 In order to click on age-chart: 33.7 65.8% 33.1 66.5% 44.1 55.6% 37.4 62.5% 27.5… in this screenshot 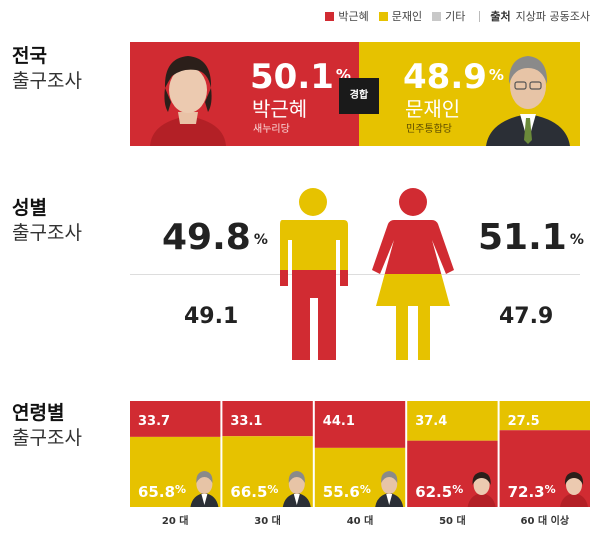, I will do `click(360, 454)`.